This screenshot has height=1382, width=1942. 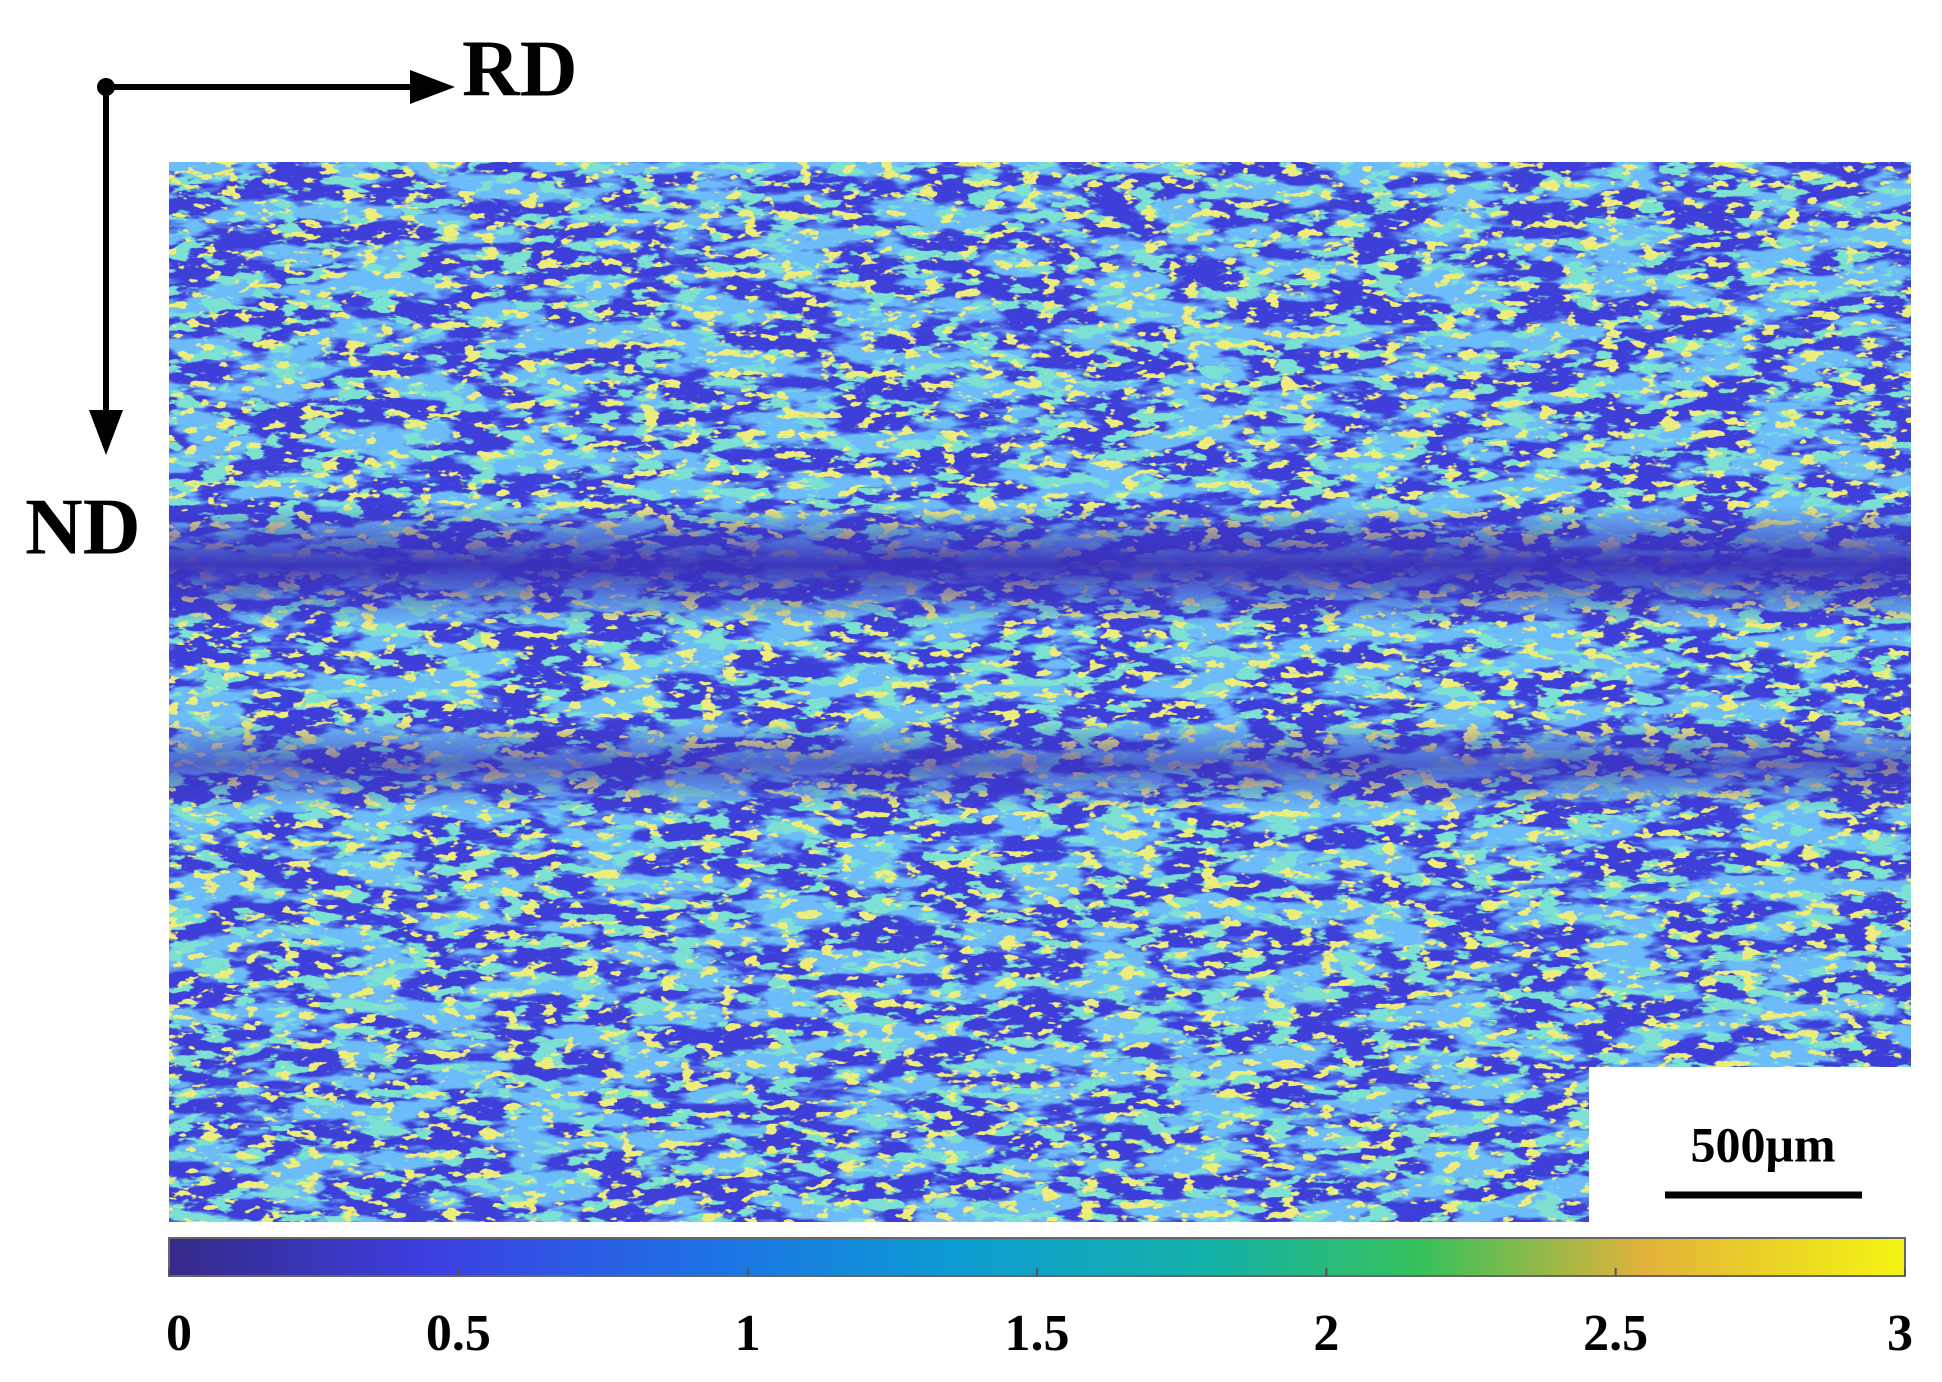 I want to click on colorbar-tick-label: 0, so click(x=179, y=1333).